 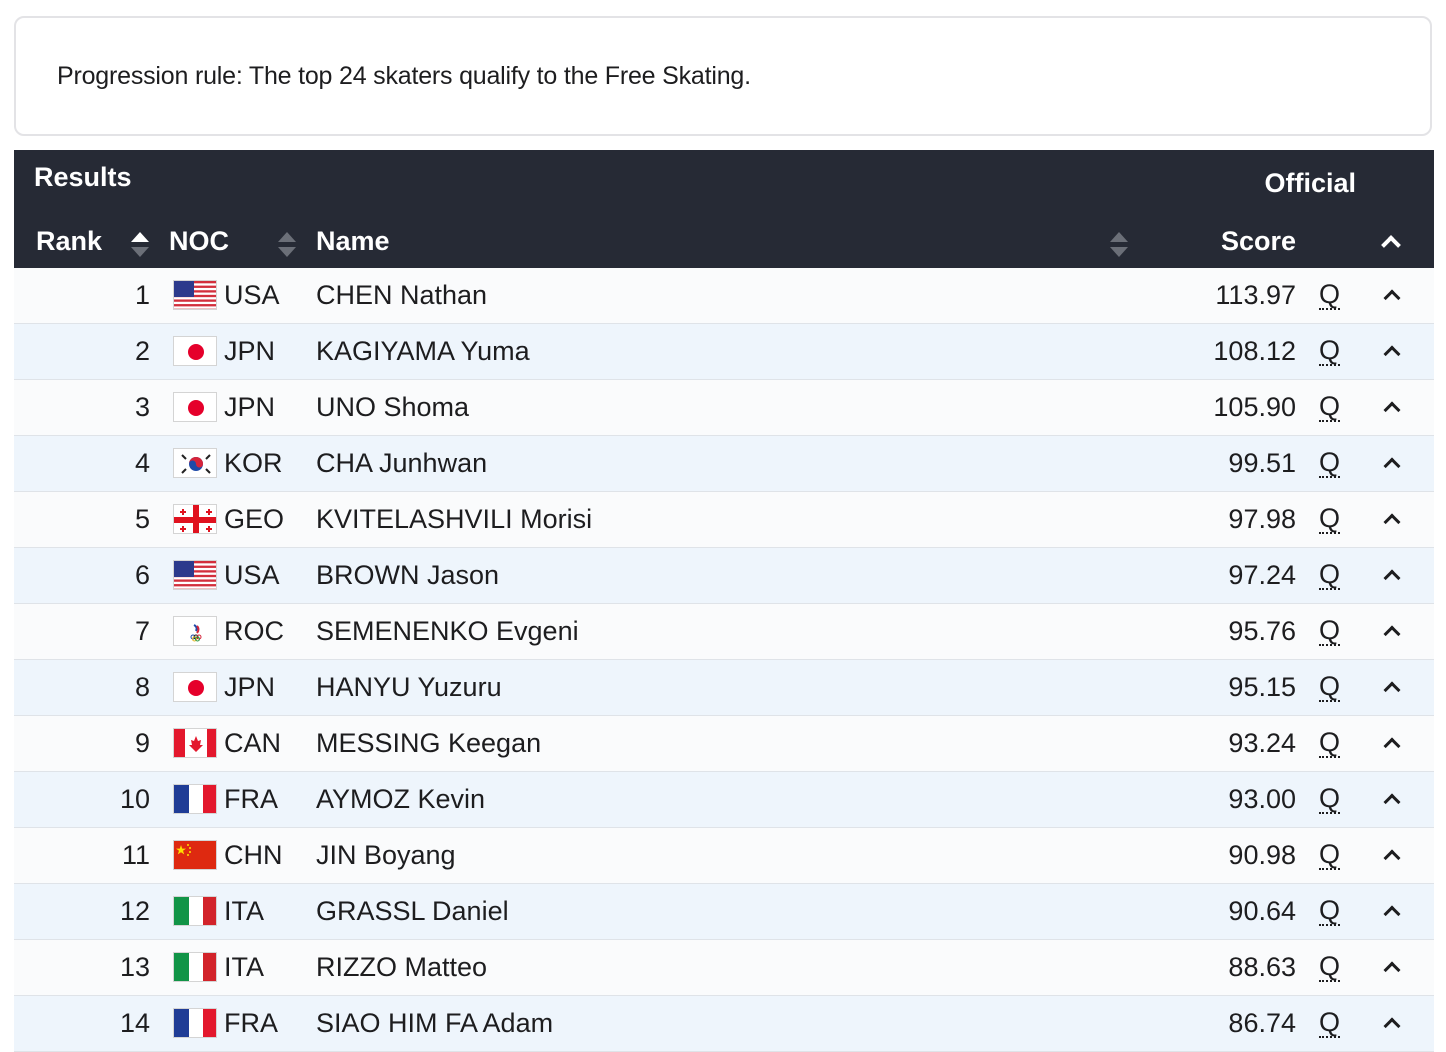 I want to click on table-row: 5 GEO KVITELASHVILI Morisi 97.98 Q, so click(x=724, y=520).